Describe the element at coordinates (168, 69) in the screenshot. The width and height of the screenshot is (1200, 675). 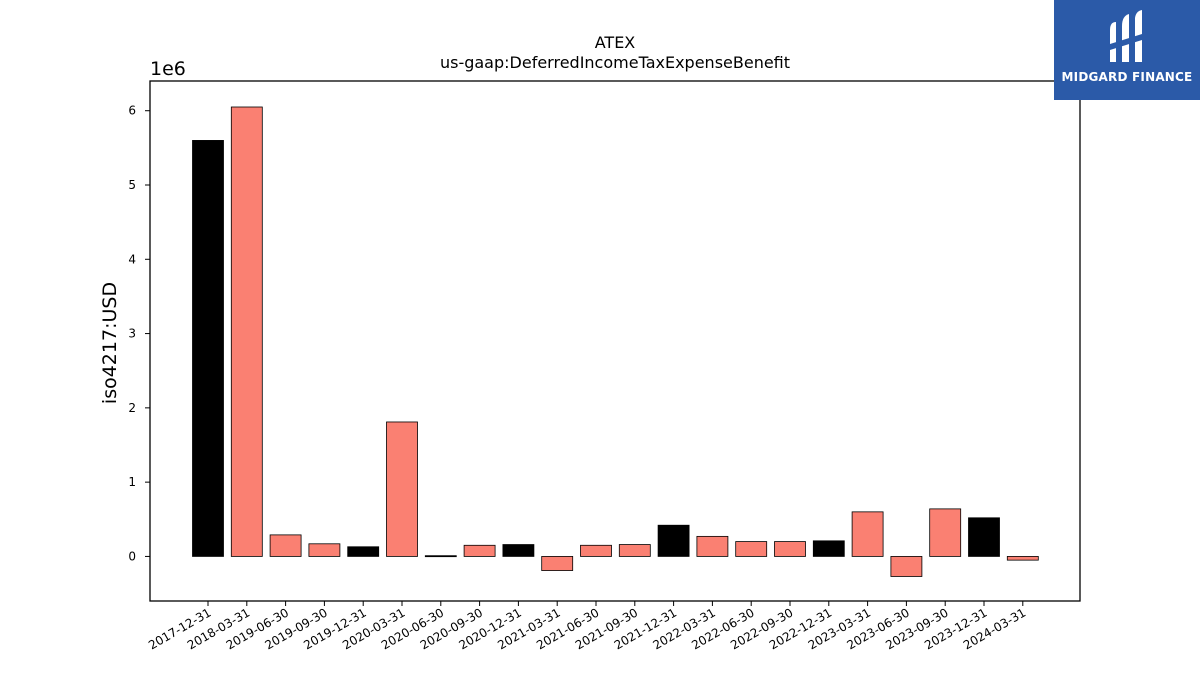
I see `y-offset-label: 1e6` at that location.